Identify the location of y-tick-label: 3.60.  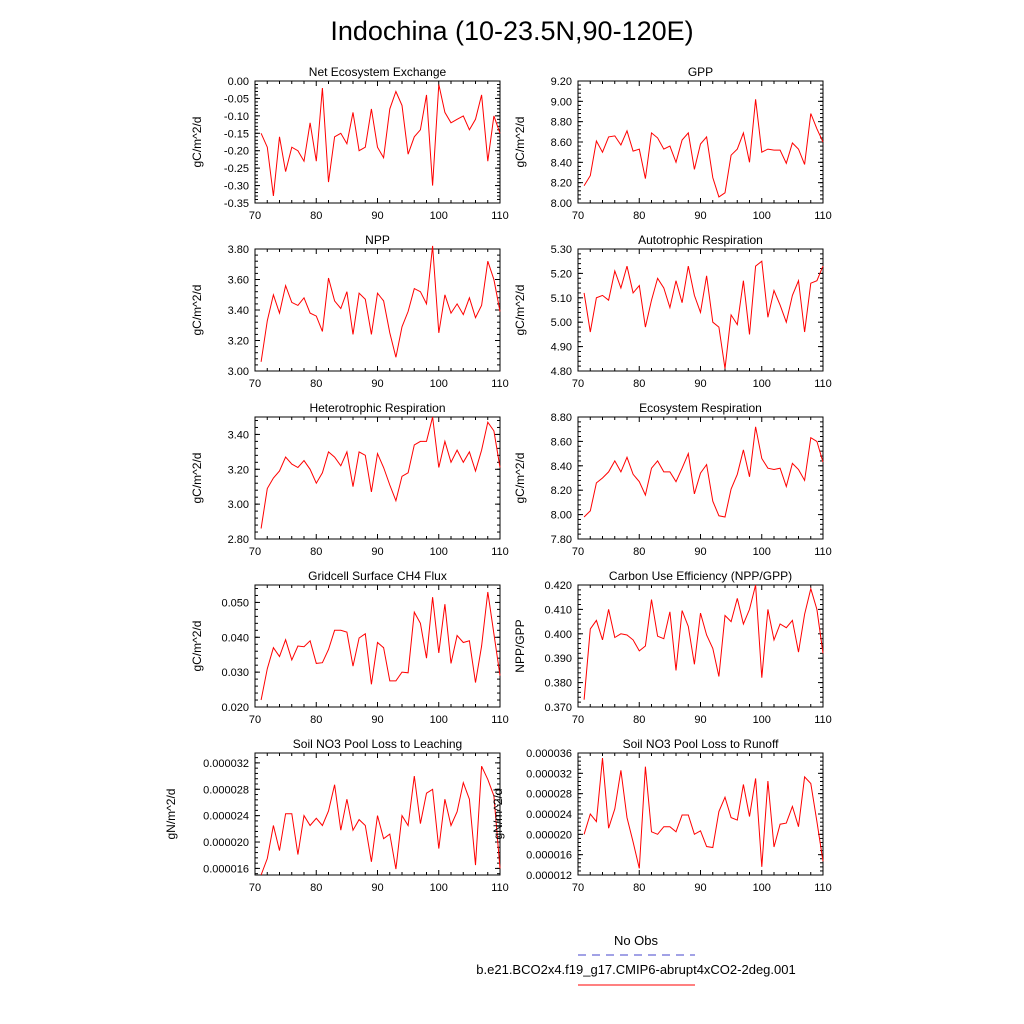
(238, 281).